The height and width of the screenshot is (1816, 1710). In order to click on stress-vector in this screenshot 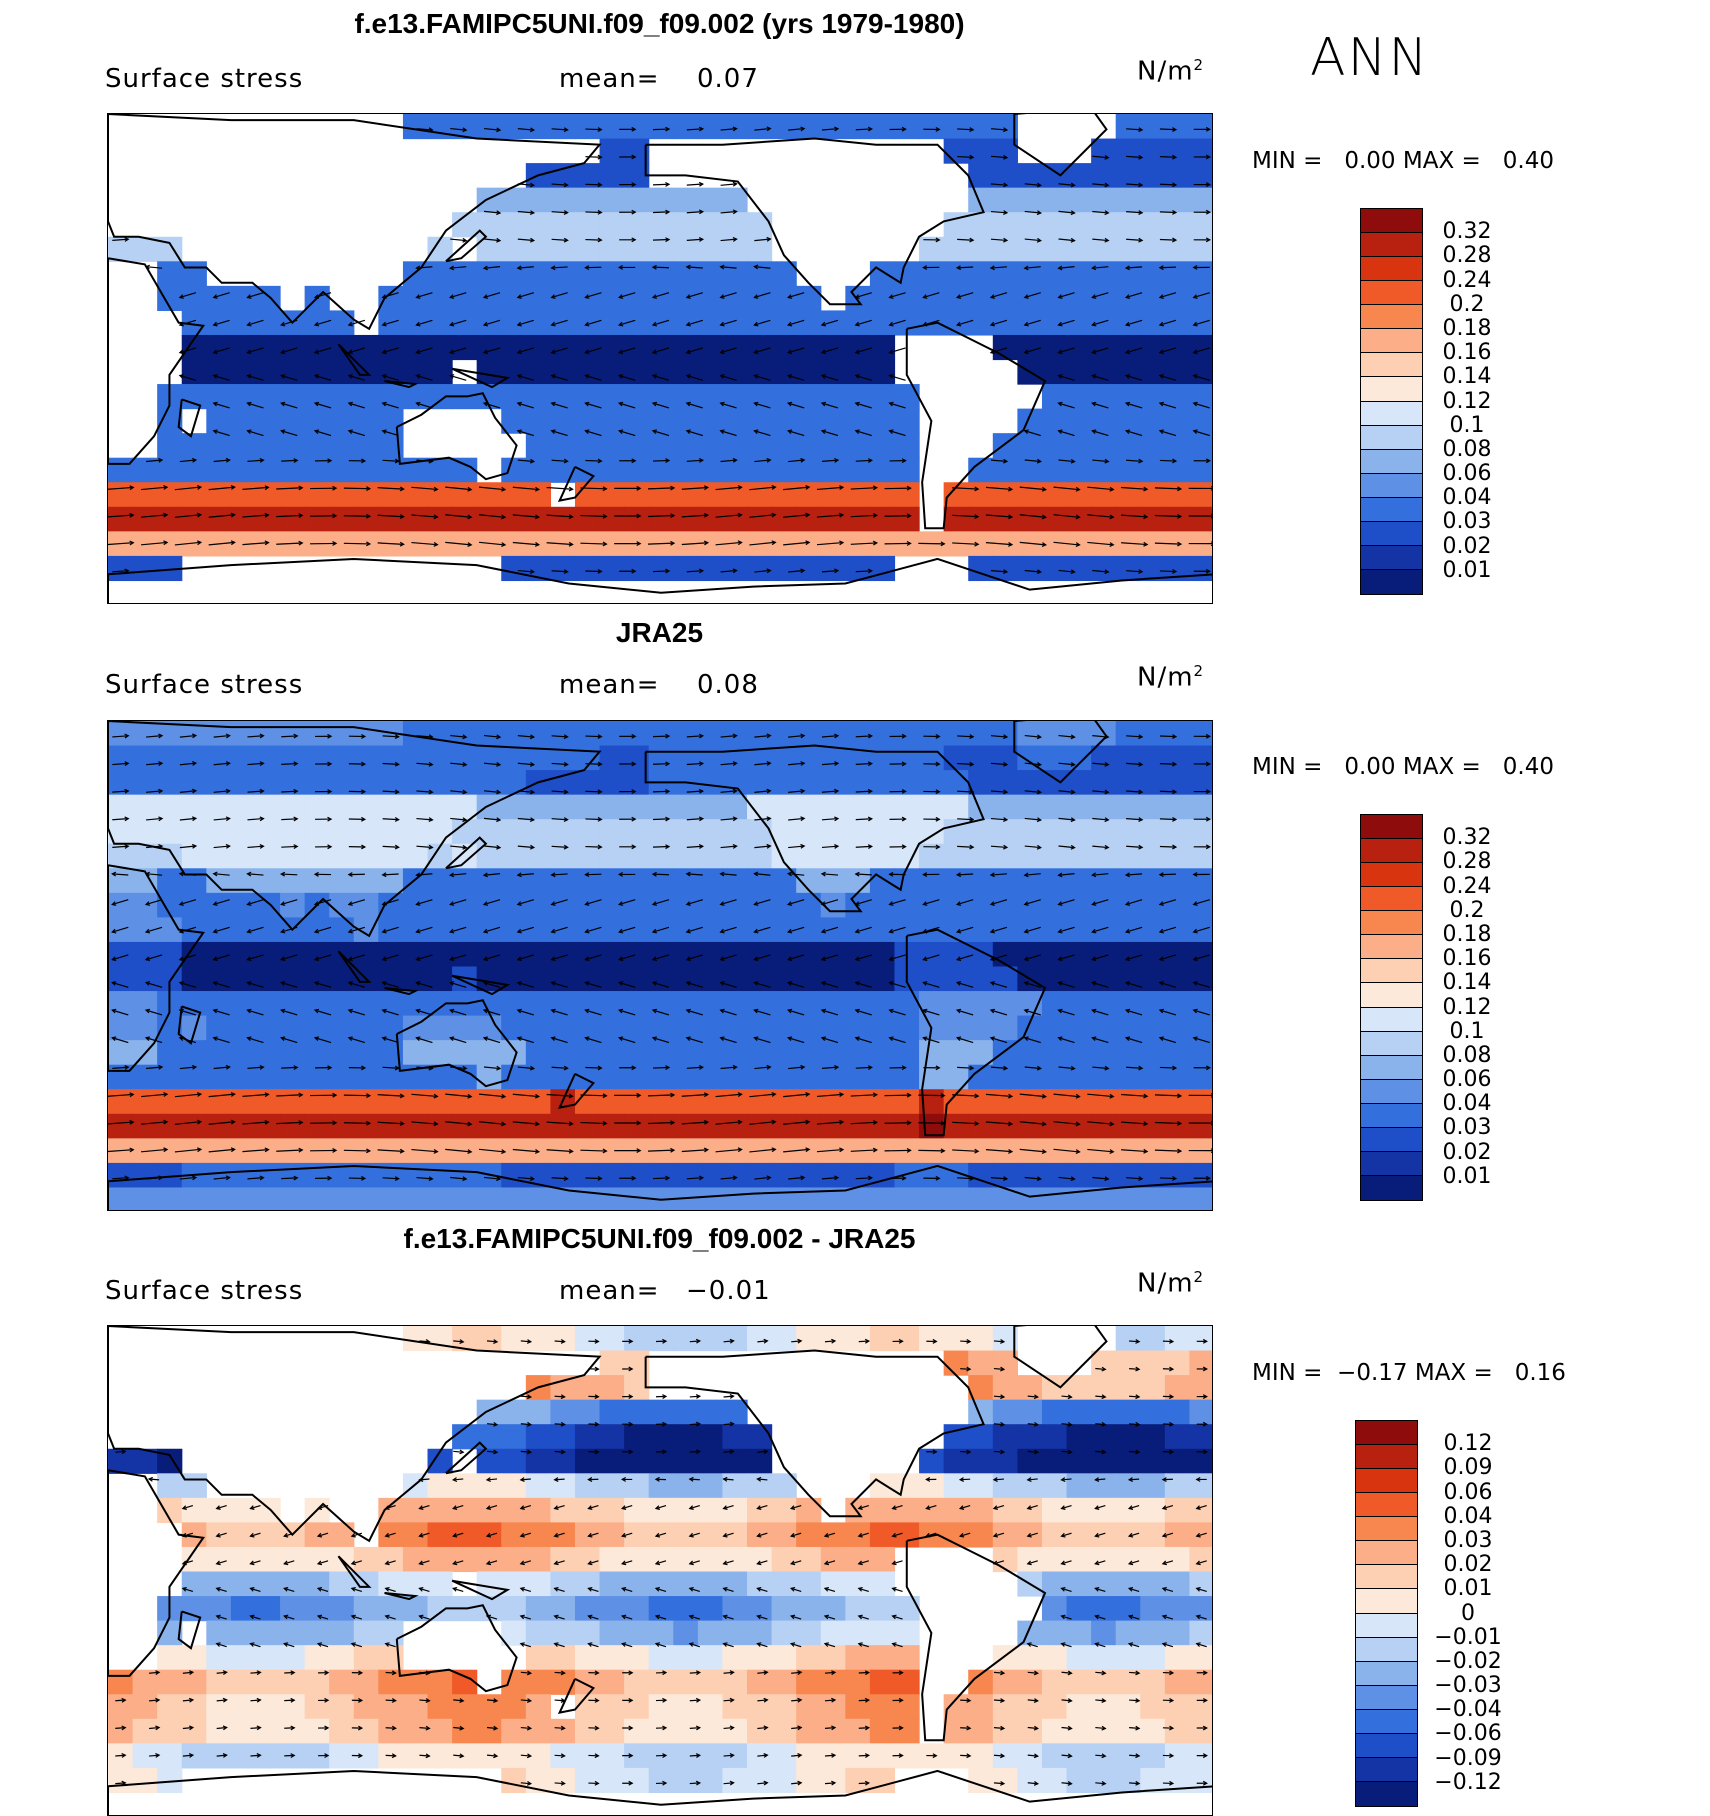, I will do `click(593, 874)`.